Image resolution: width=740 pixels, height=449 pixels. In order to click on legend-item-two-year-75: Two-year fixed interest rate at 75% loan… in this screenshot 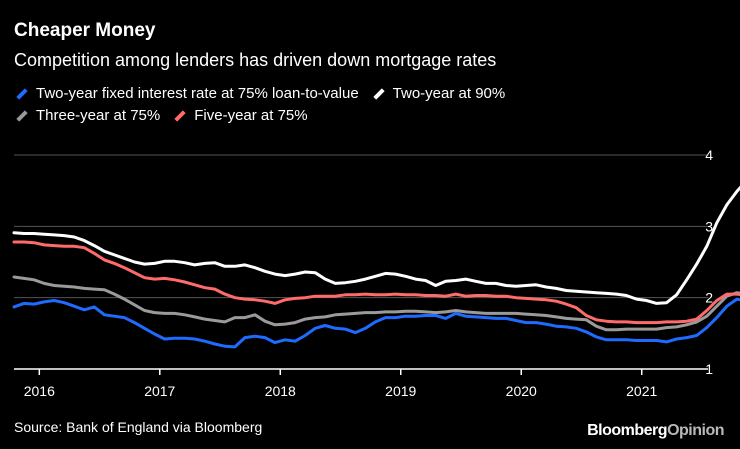, I will do `click(186, 93)`.